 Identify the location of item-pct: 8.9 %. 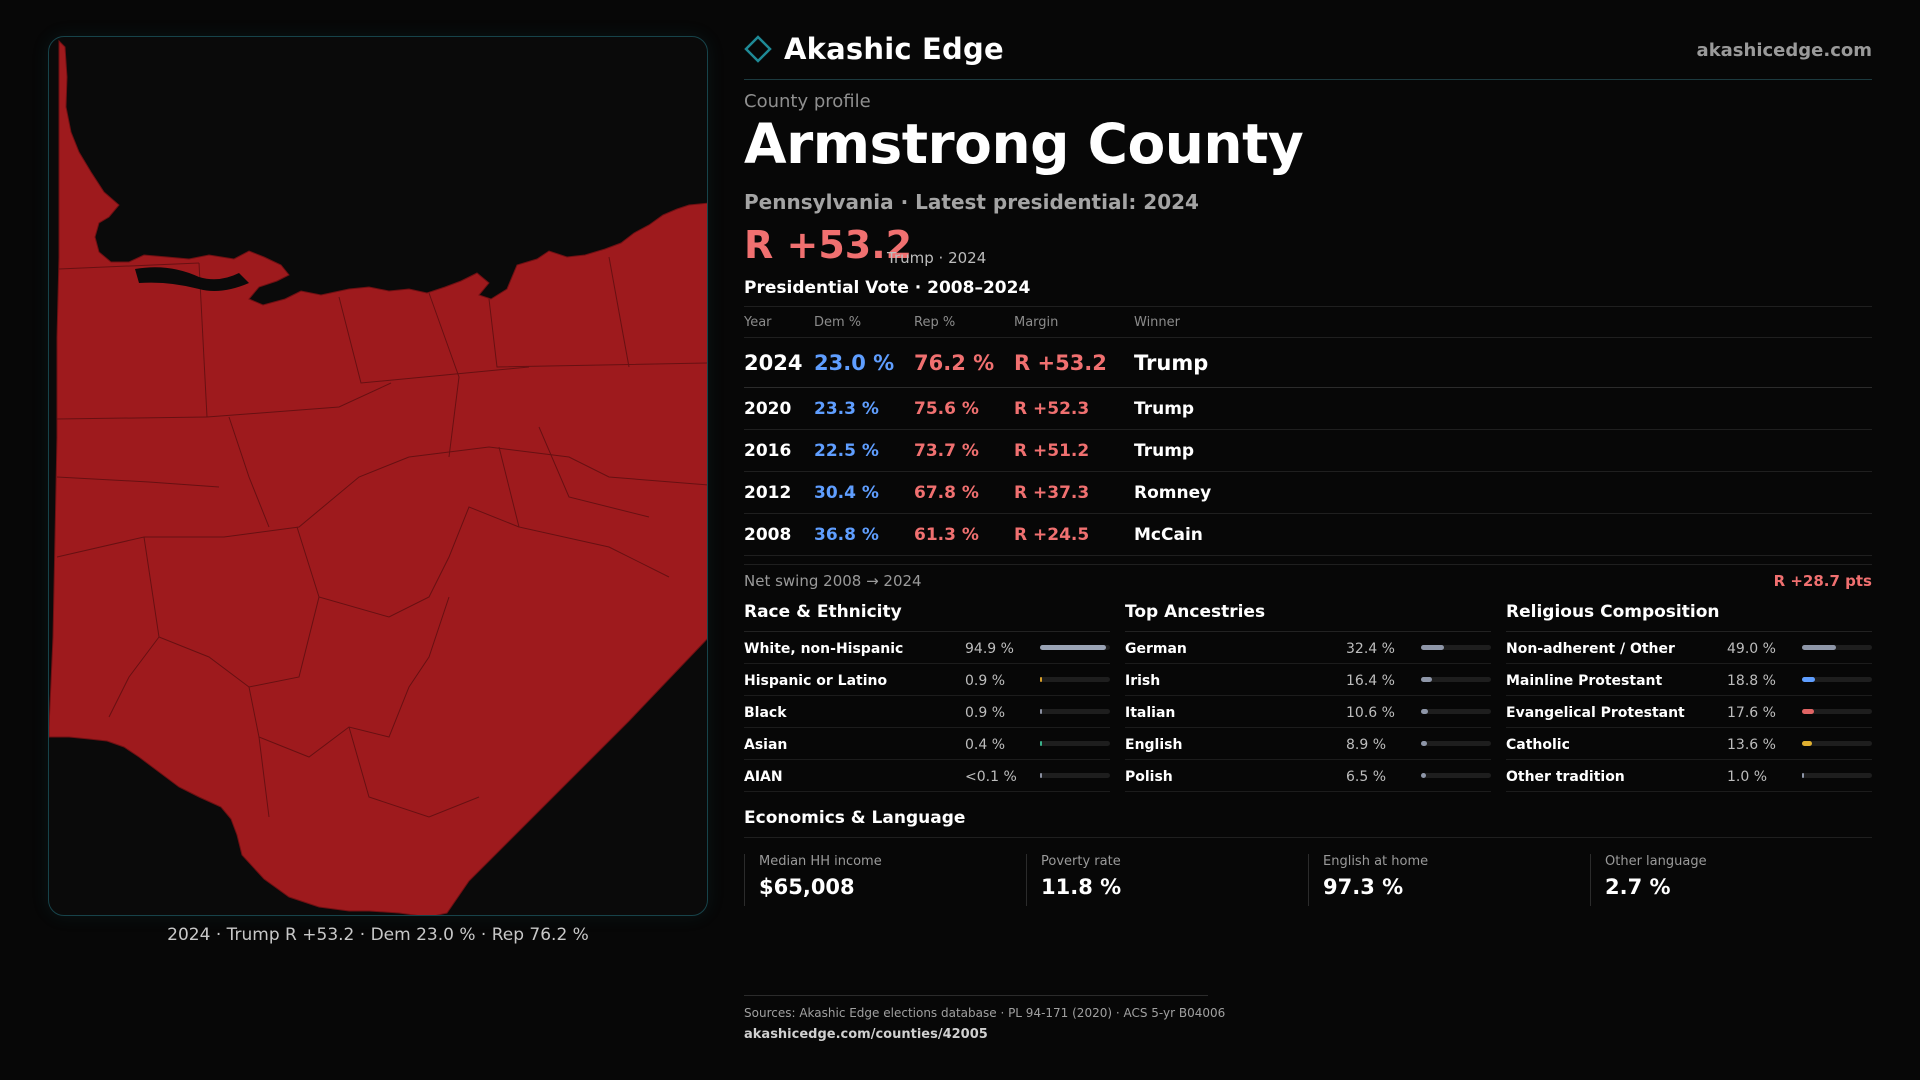
(1366, 745).